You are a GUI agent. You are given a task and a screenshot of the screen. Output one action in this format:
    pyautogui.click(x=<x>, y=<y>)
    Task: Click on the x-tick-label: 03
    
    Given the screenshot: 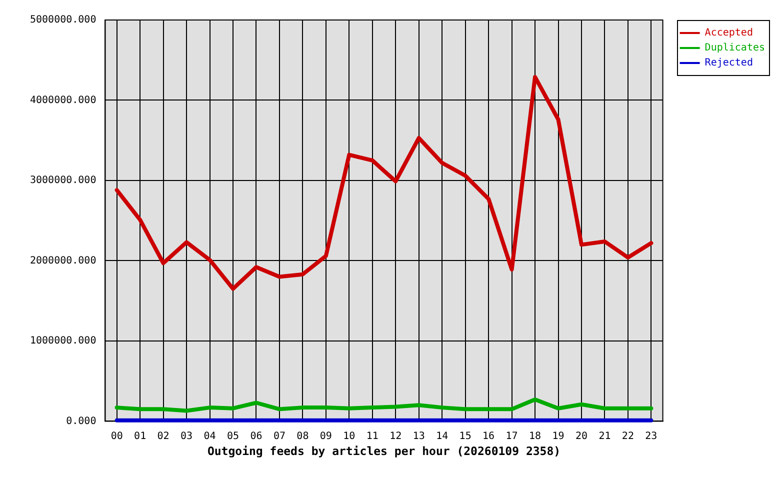 What is the action you would take?
    pyautogui.click(x=186, y=436)
    